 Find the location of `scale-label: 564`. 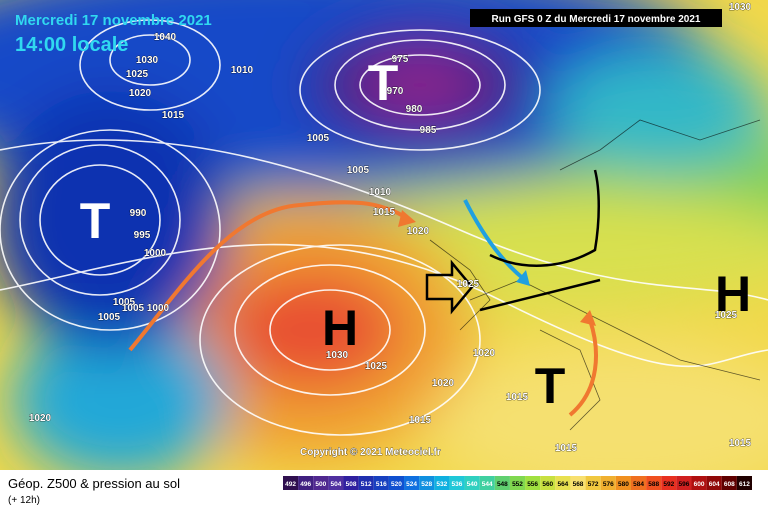

scale-label: 564 is located at coordinates (562, 484).